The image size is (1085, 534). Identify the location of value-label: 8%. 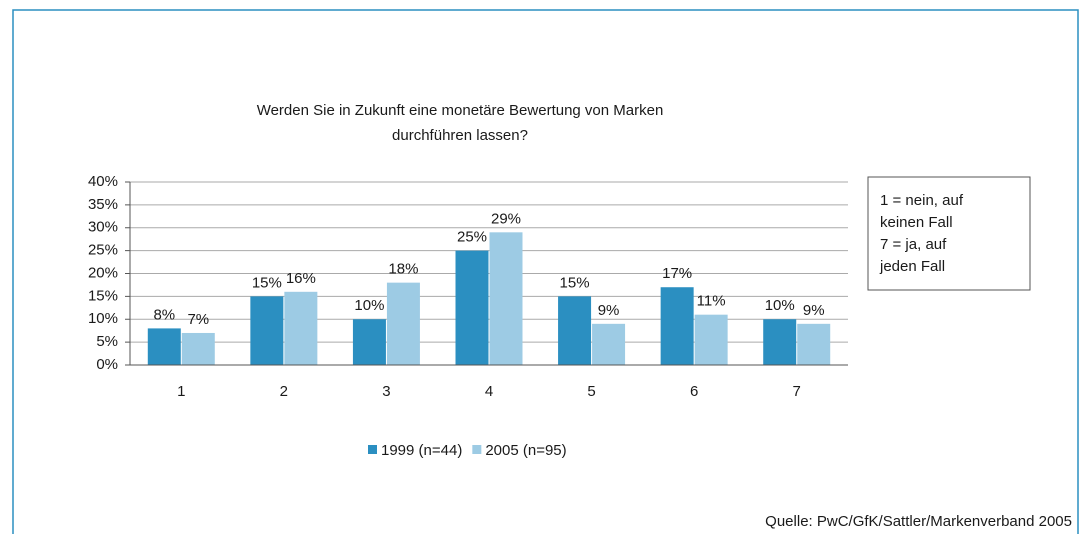
(164, 314).